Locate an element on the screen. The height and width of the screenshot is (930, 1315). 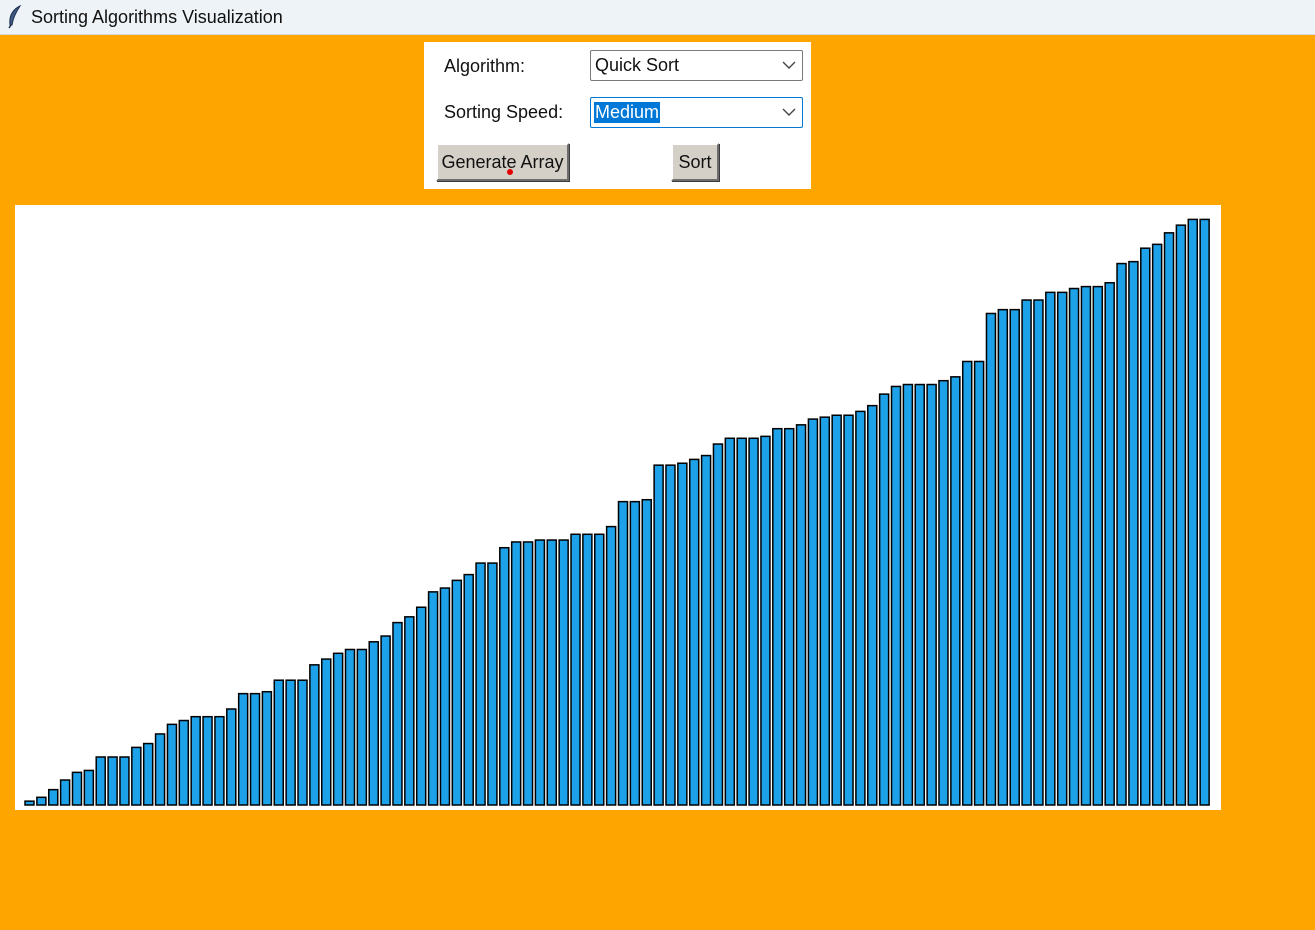
title-bar: Sorting Algorithms Visualization is located at coordinates (657, 17).